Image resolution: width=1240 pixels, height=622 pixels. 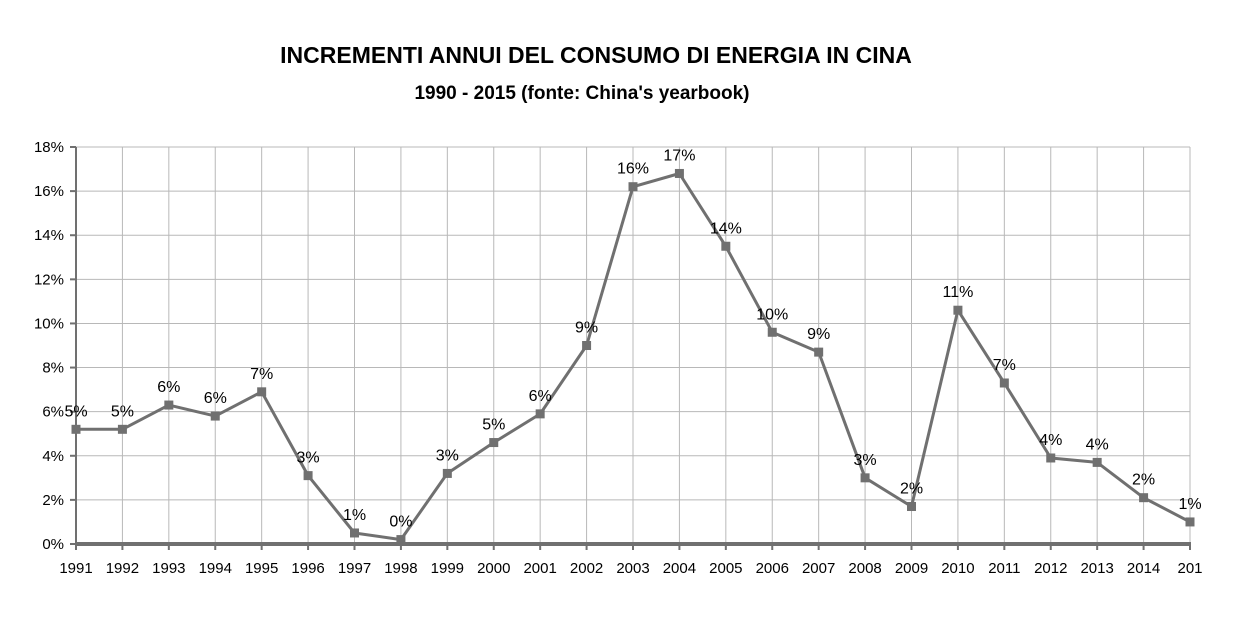 I want to click on x-tick-label: 2003, so click(x=632, y=568).